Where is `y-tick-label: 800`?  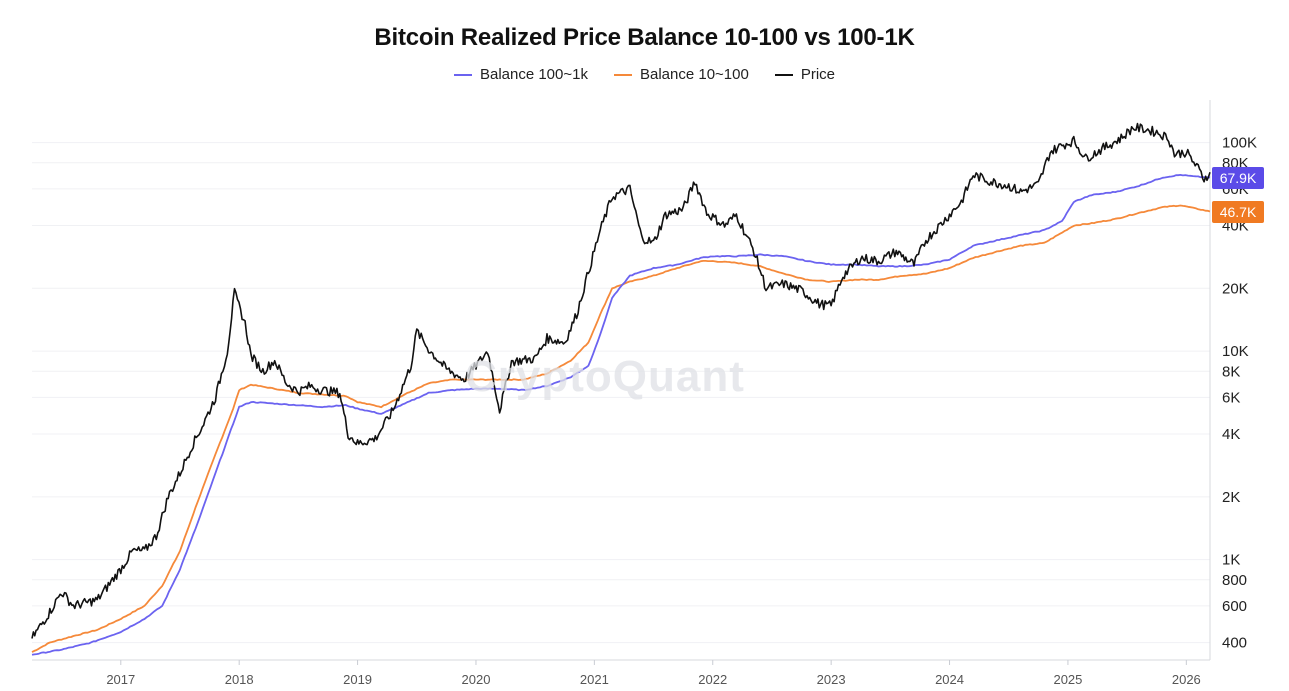
y-tick-label: 800 is located at coordinates (1234, 580).